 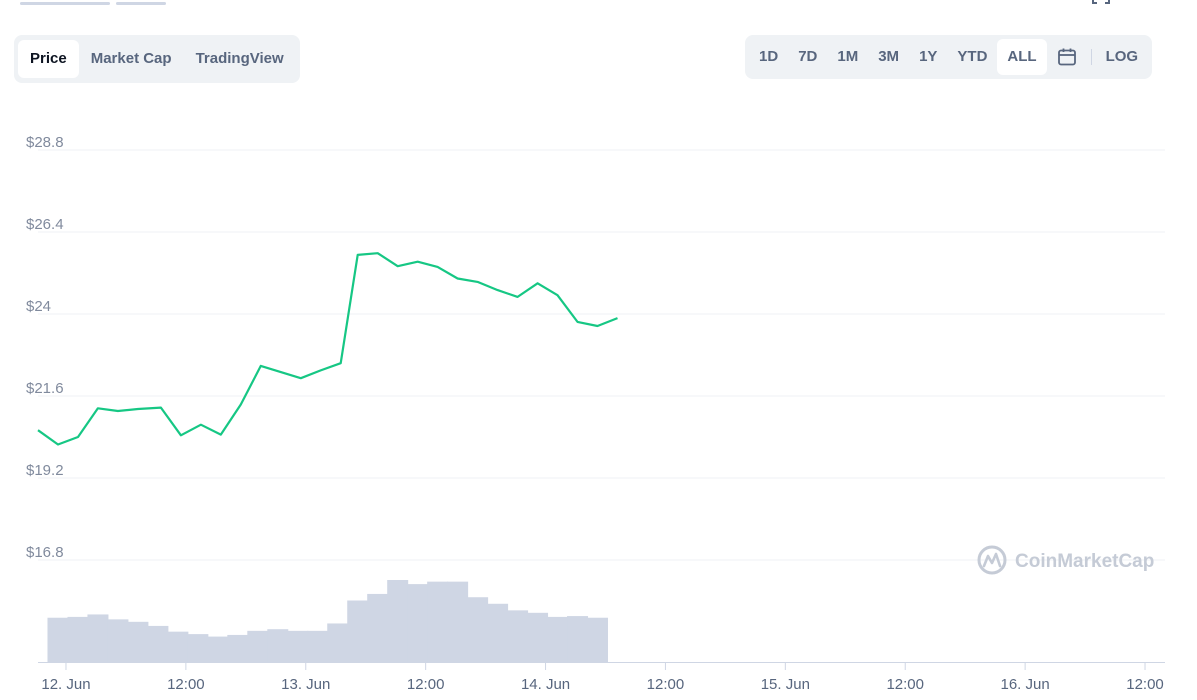 I want to click on x-tick-label: 12. Jun, so click(x=65, y=684).